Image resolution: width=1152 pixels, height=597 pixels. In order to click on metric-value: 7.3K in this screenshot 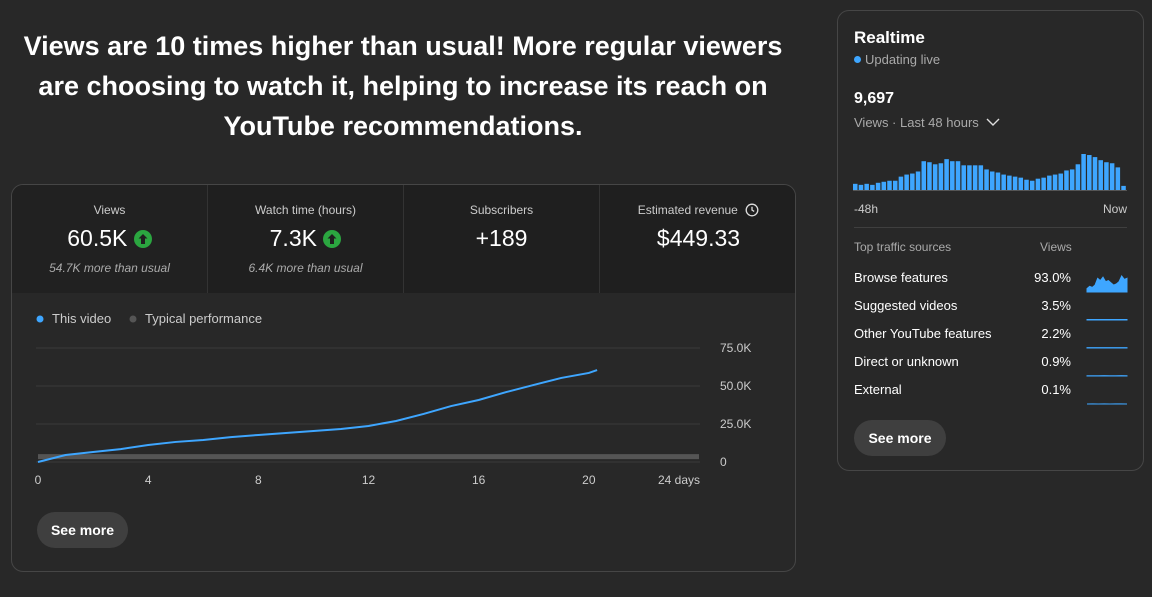, I will do `click(305, 238)`.